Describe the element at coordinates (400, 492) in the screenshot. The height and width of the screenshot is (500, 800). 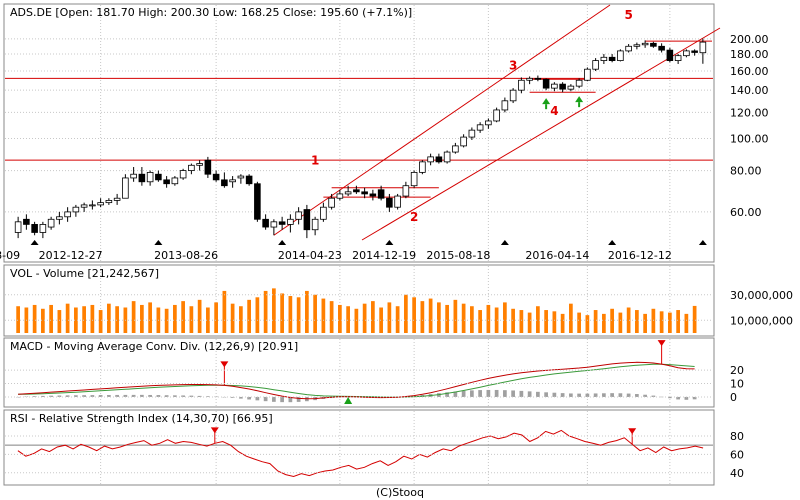
I see `credit-label: (C)Stooq` at that location.